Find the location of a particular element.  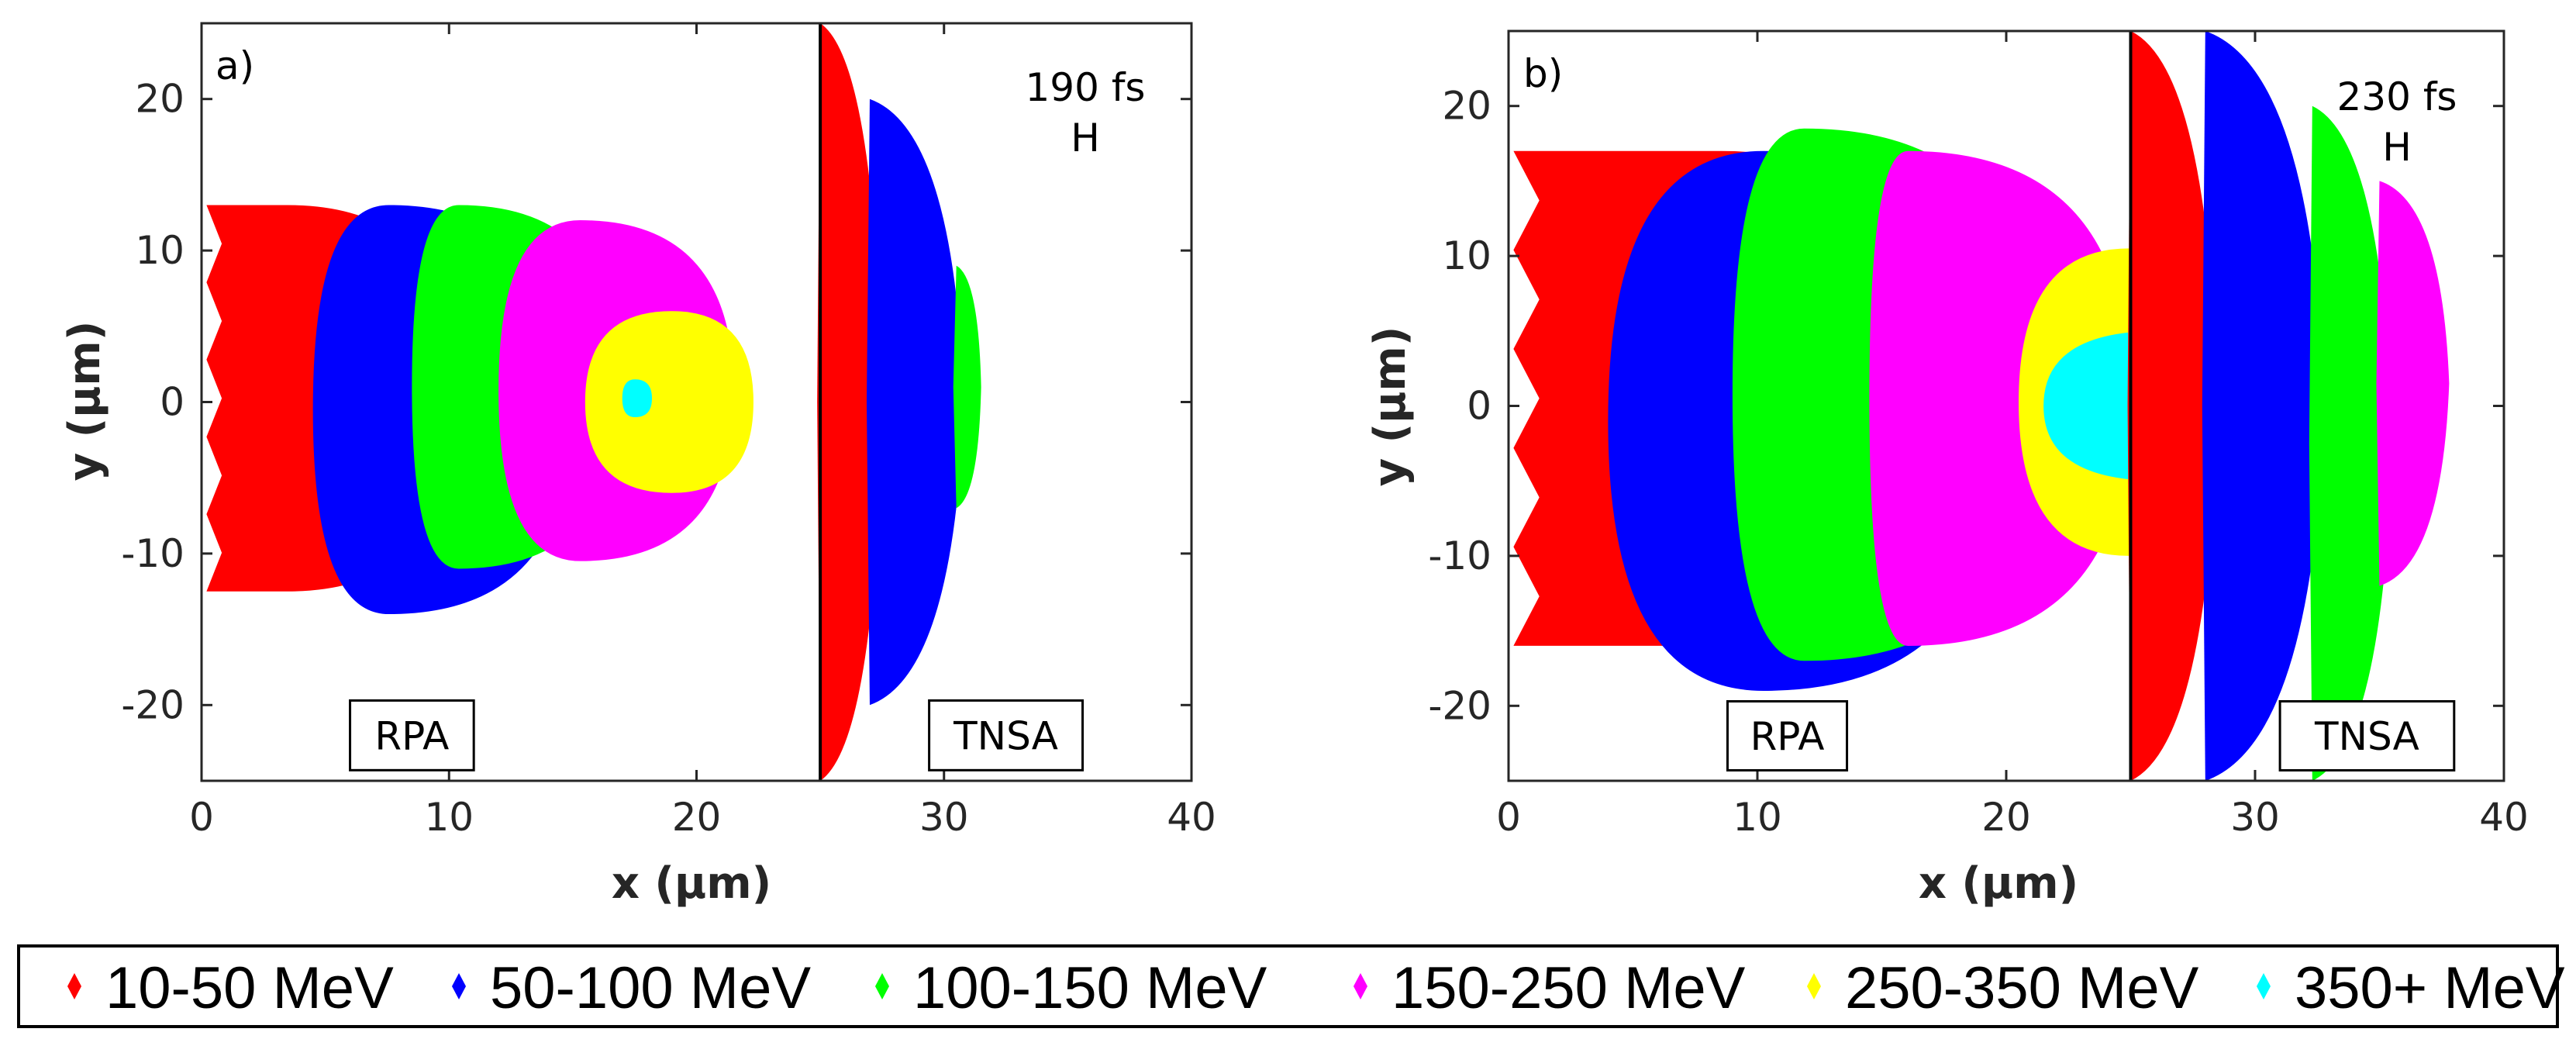

tnsa-band-150-250-mev is located at coordinates (2413, 383).